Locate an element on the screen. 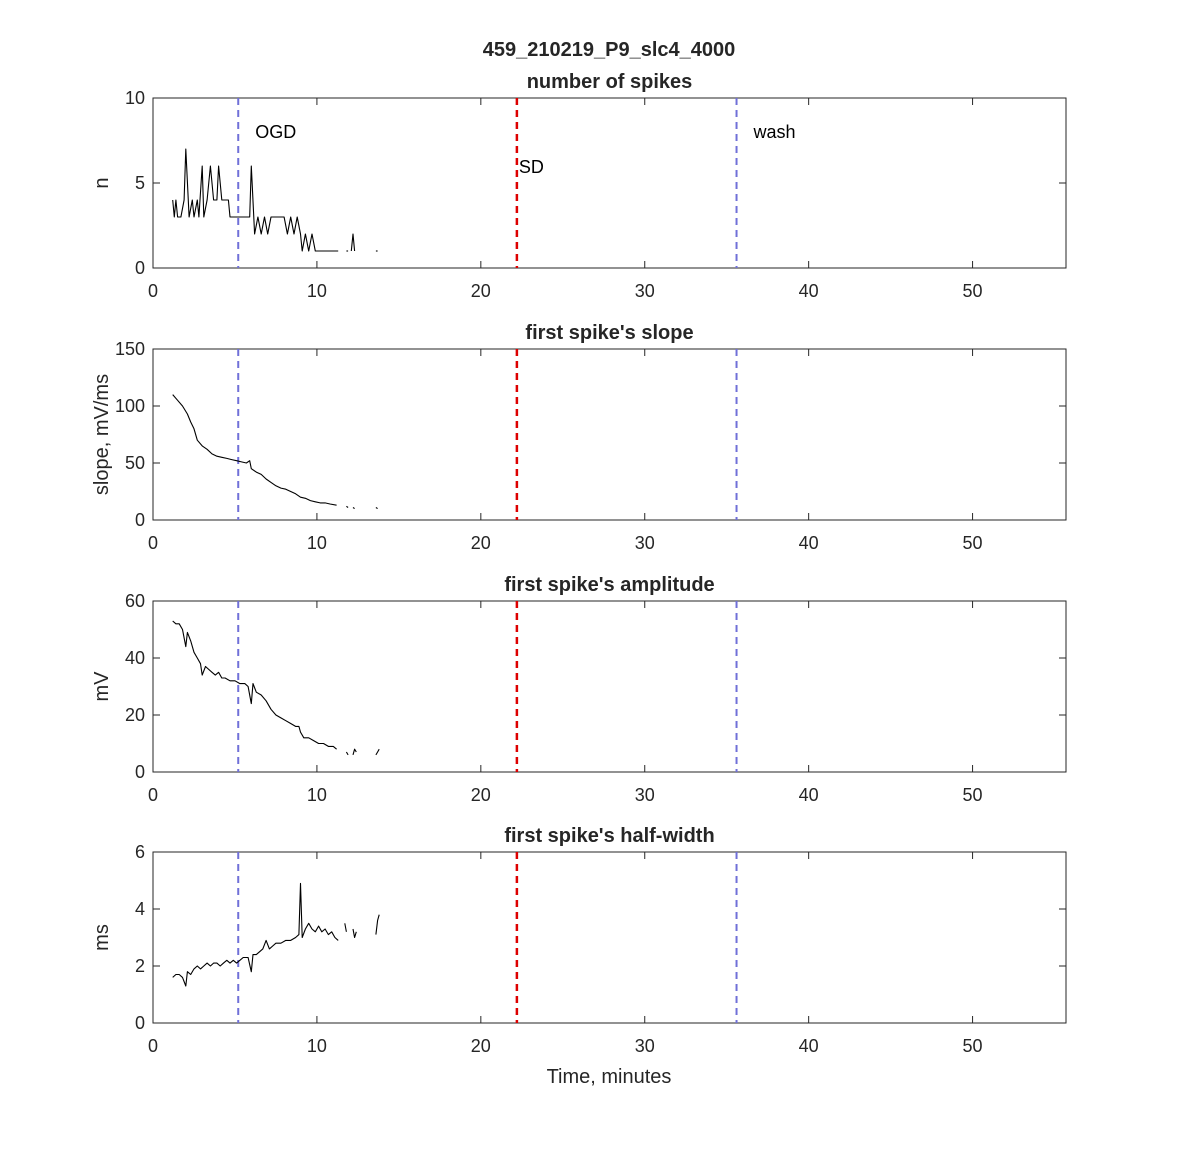 The height and width of the screenshot is (1150, 1177). y-tick-label: 60 is located at coordinates (135, 601).